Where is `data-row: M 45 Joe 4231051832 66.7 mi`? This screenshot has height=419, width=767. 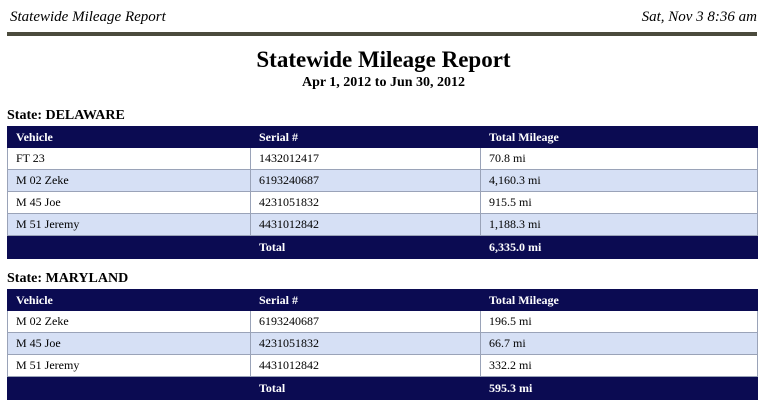
data-row: M 45 Joe 4231051832 66.7 mi is located at coordinates (382, 343).